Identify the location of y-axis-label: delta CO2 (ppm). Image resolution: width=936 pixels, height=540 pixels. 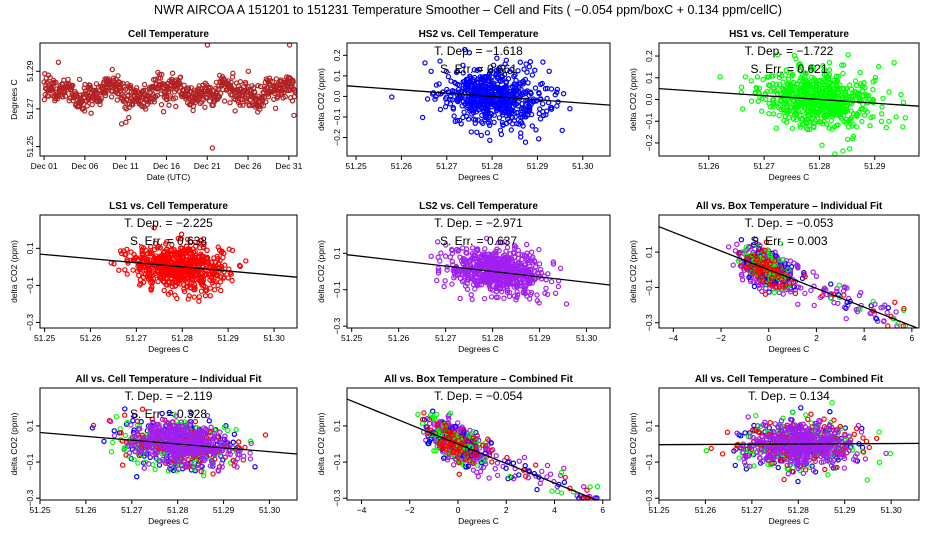
(14, 271).